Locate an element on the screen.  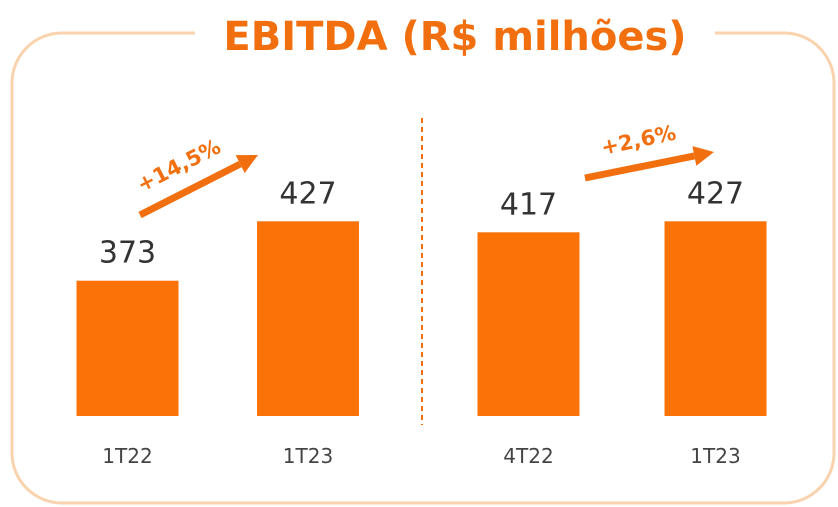
x-tick-label: 4T22 is located at coordinates (528, 456).